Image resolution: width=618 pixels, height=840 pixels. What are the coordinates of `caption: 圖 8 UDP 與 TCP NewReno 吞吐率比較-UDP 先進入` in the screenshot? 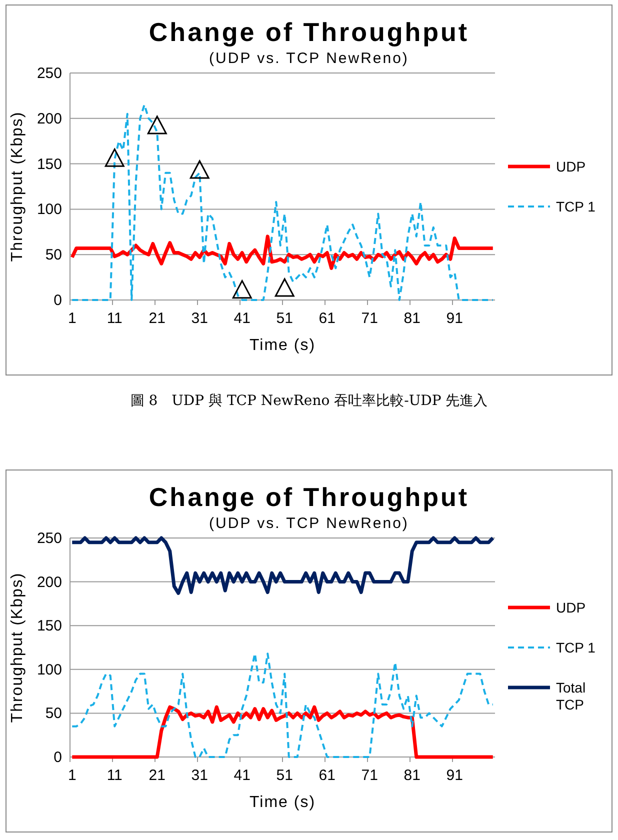 It's located at (309, 401).